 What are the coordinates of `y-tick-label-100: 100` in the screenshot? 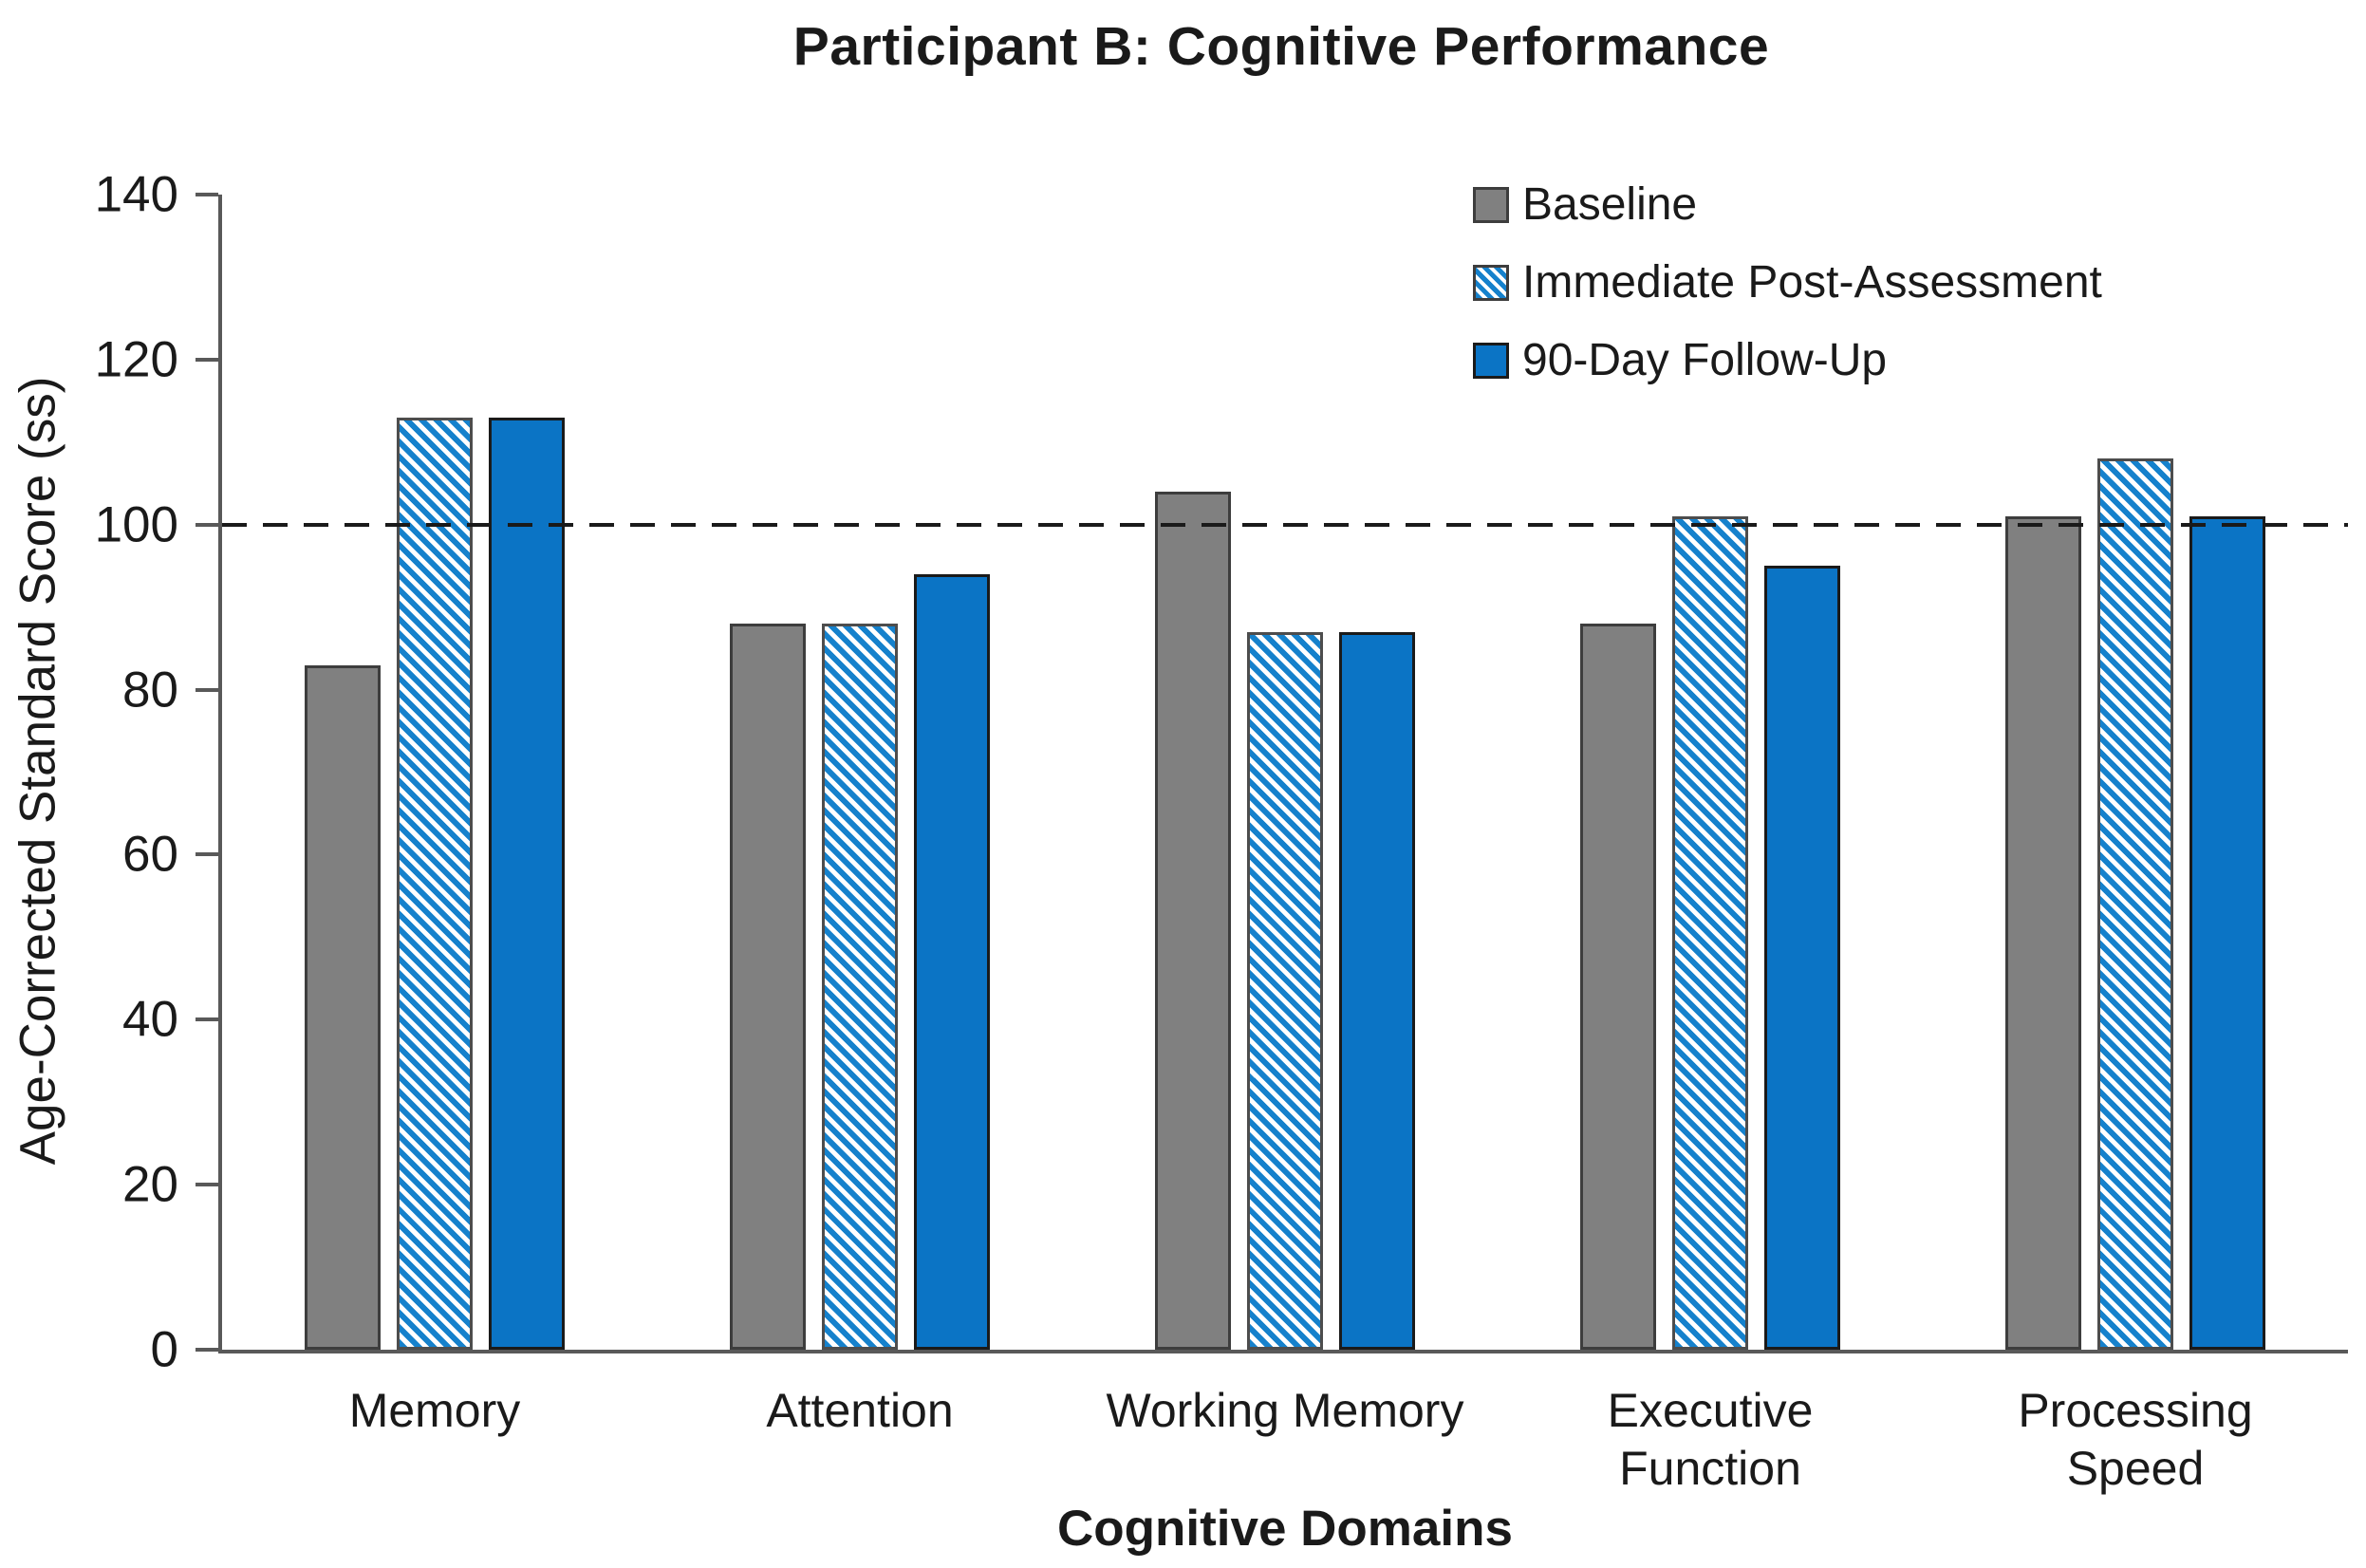 It's located at (136, 525).